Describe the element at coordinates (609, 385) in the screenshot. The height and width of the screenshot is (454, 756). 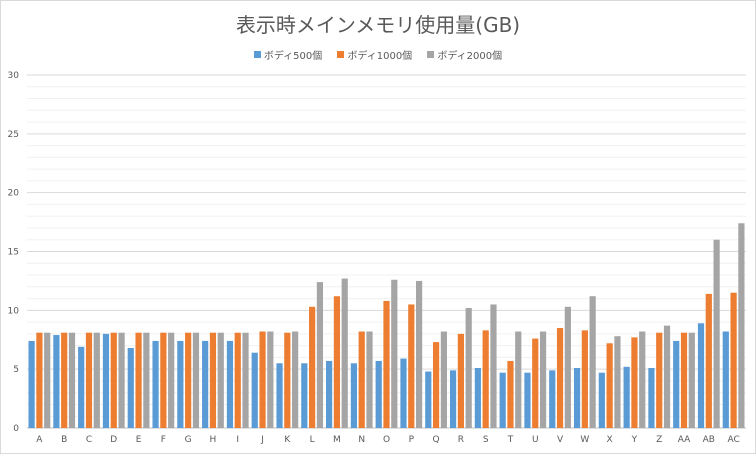
I see `bar-2-X` at that location.